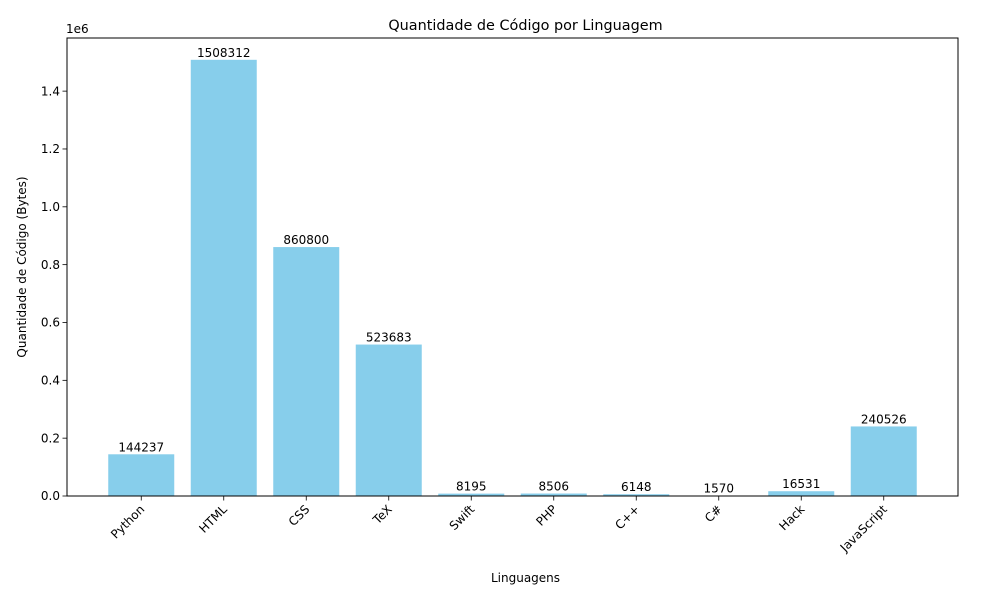 The image size is (1000, 600). I want to click on bar-value-label-php: 8506, so click(553, 487).